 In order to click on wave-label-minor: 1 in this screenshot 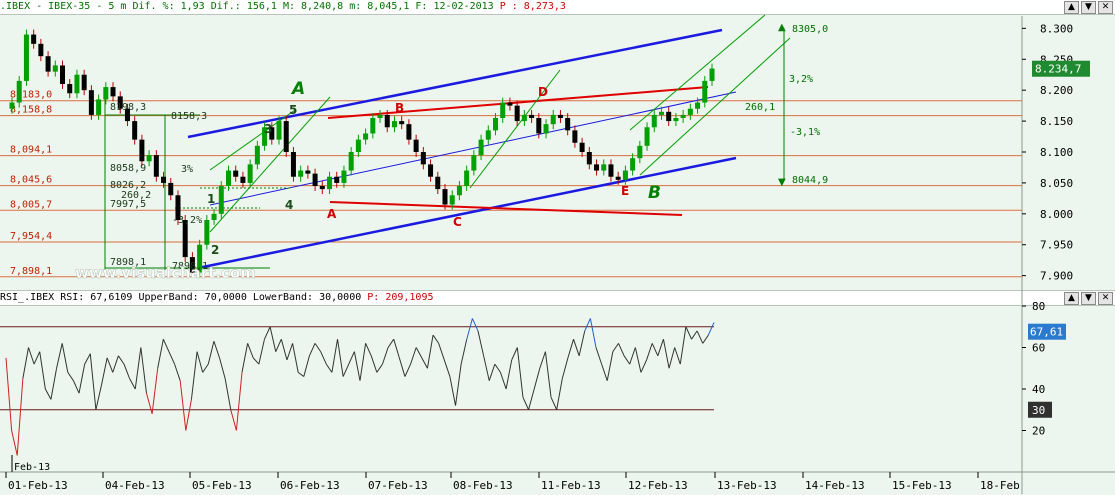, I will do `click(211, 199)`.